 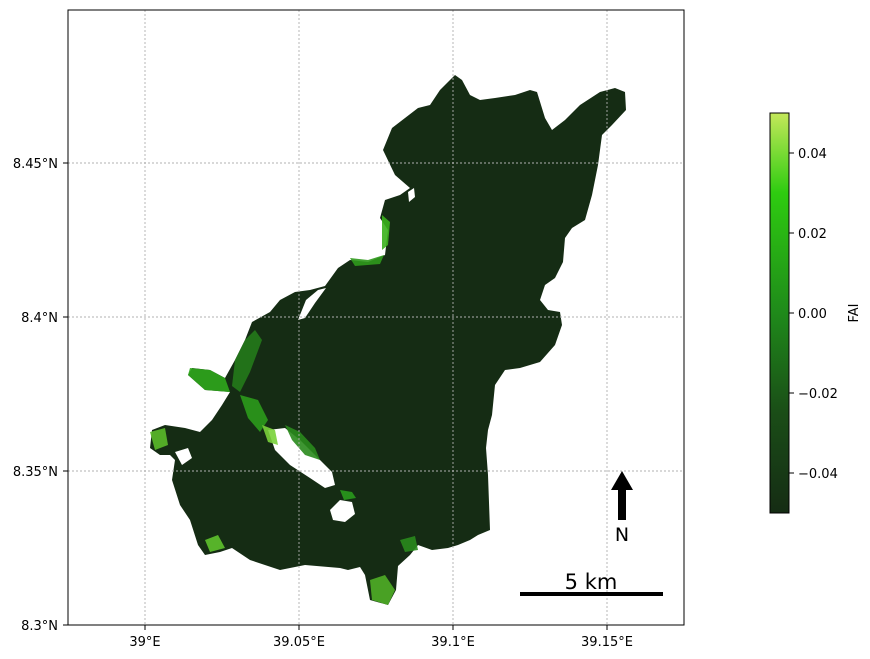 What do you see at coordinates (35, 472) in the screenshot?
I see `y-tick-label: 8.35°N` at bounding box center [35, 472].